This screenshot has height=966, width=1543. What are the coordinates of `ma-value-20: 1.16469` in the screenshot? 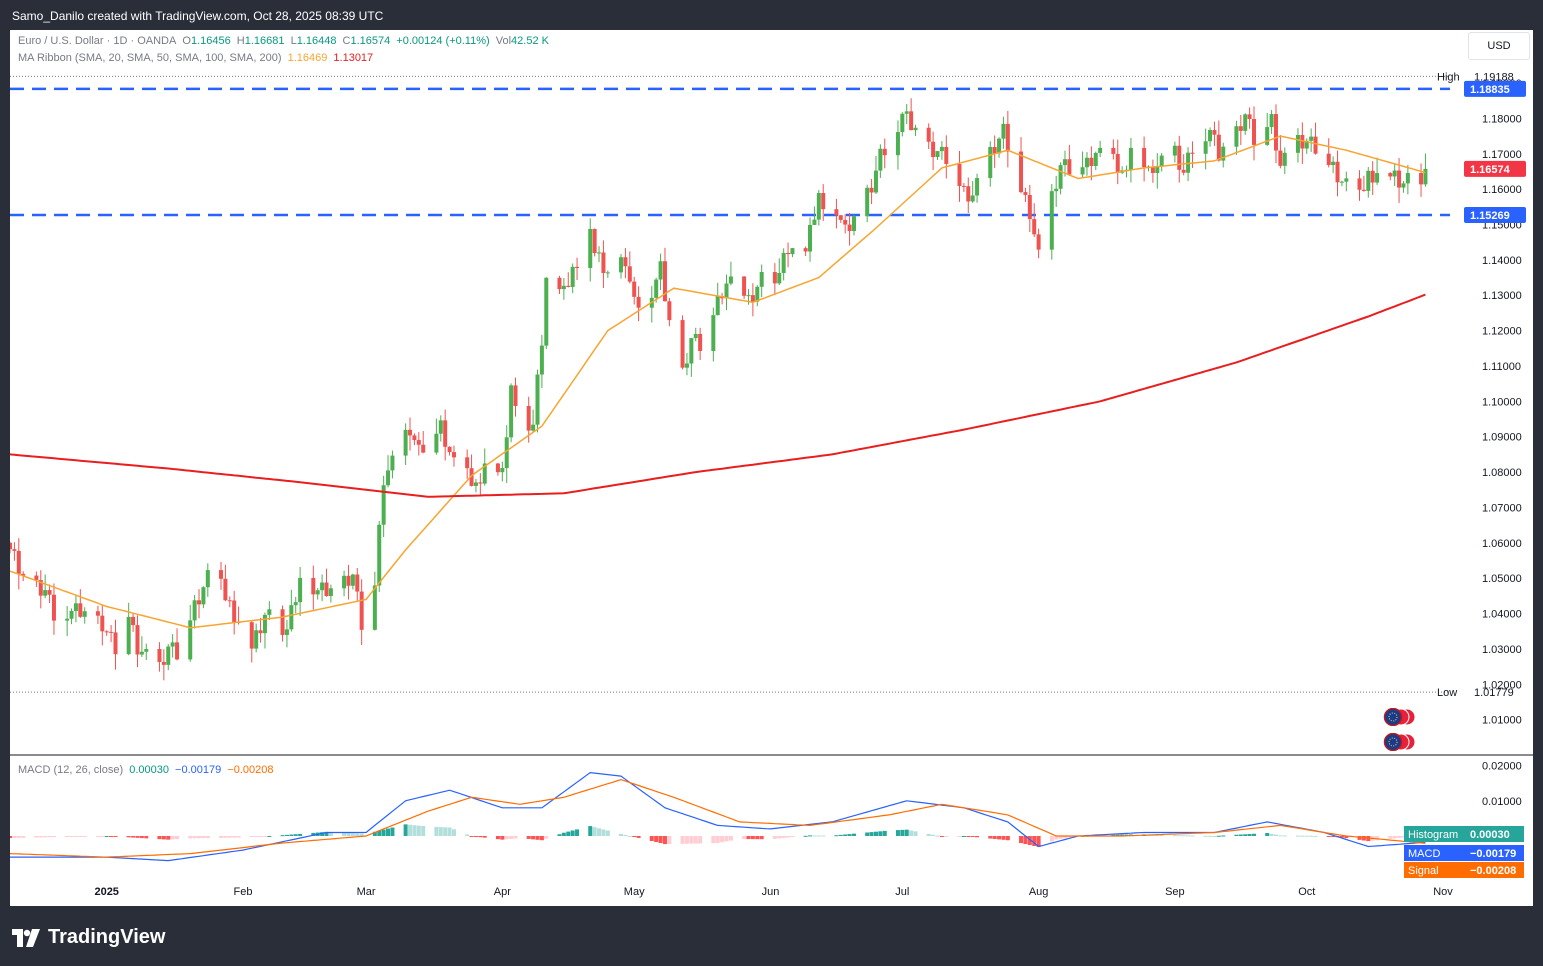 It's located at (307, 58).